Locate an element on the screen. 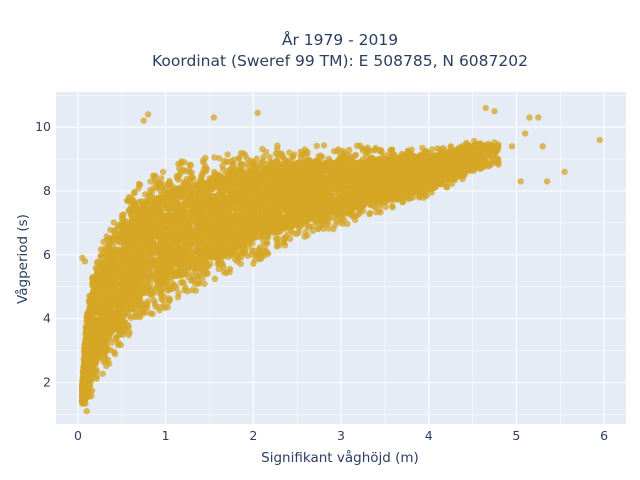  x-tick-label: 0 is located at coordinates (78, 435).